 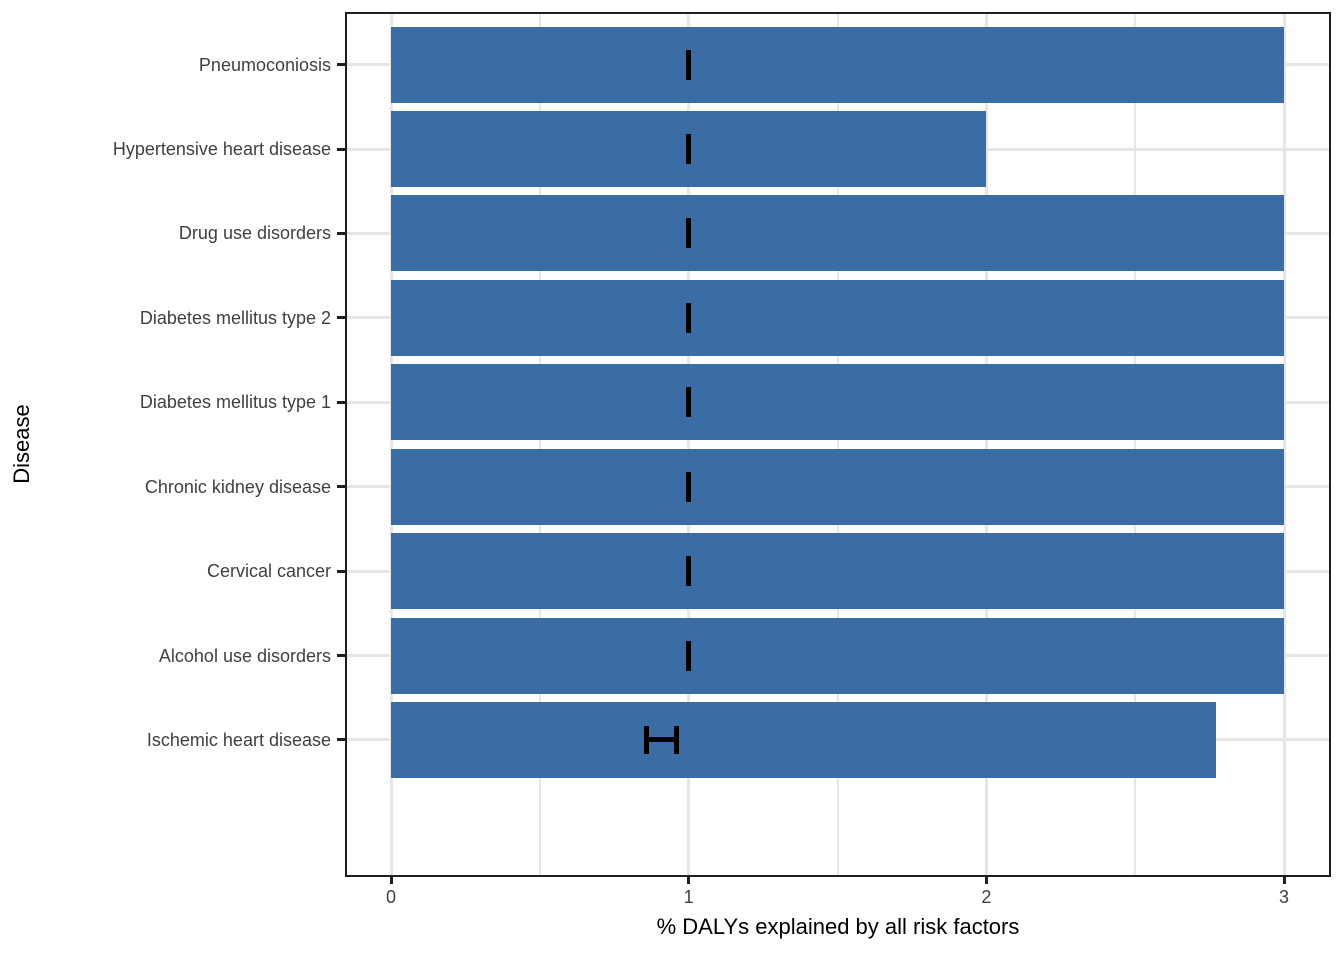 What do you see at coordinates (235, 402) in the screenshot?
I see `y-tick-label: Diabetes mellitus type 1` at bounding box center [235, 402].